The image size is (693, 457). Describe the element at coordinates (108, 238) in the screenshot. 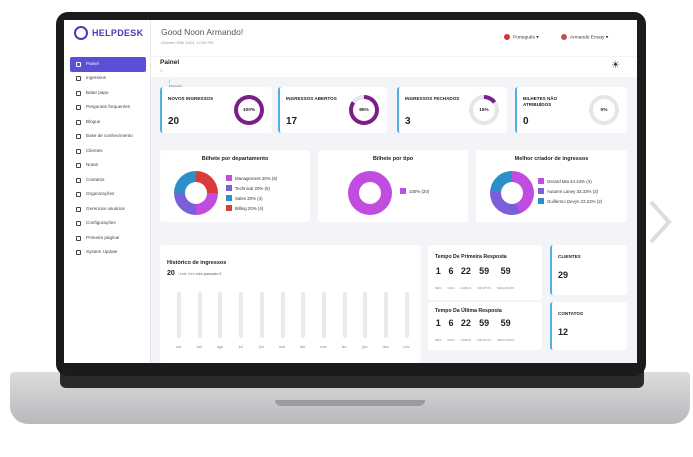

I see `menu-item: Primeira página!` at that location.